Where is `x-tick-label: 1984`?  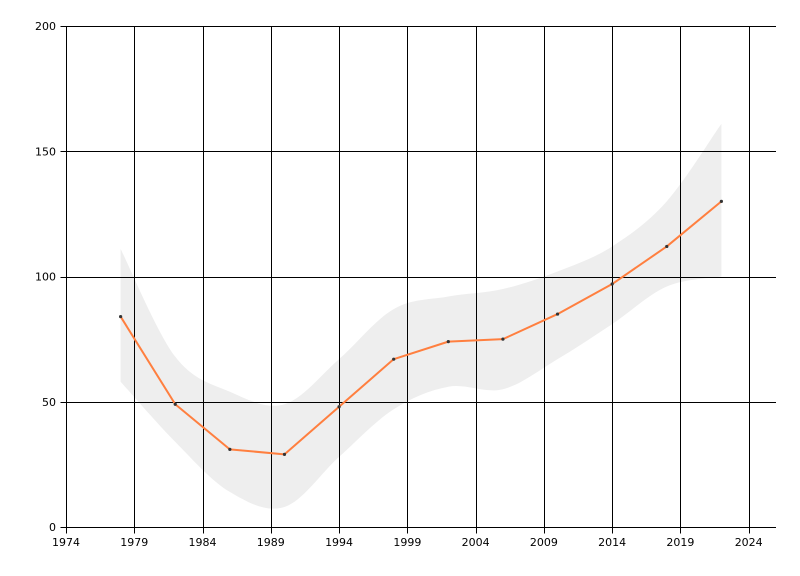 x-tick-label: 1984 is located at coordinates (203, 542).